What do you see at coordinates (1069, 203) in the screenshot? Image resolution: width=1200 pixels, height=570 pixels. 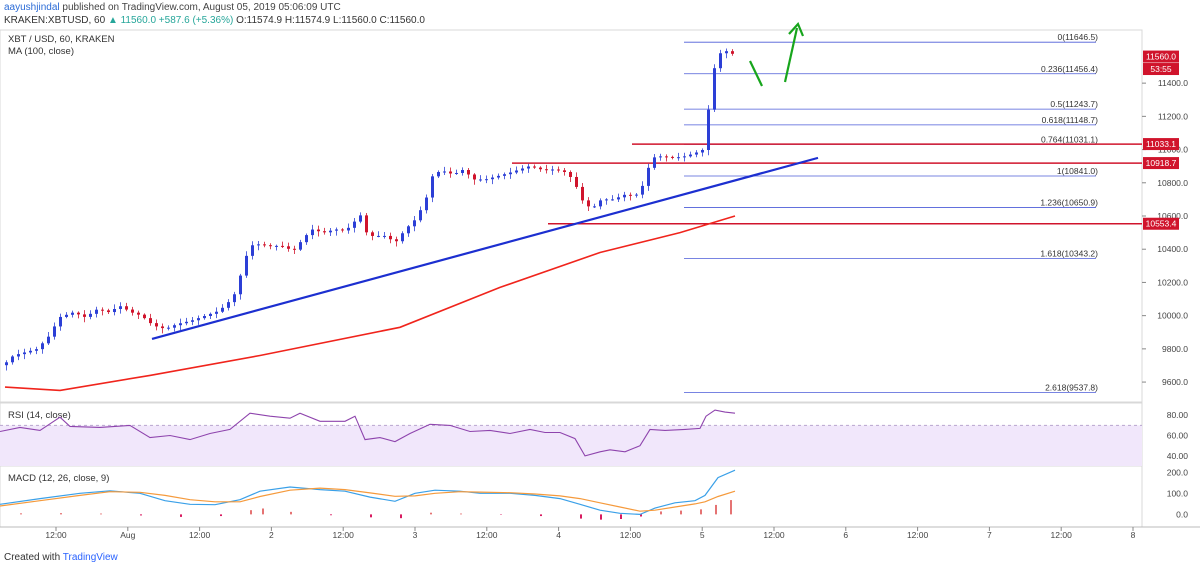 I see `fib-level-label: 1.236(10650.9)` at bounding box center [1069, 203].